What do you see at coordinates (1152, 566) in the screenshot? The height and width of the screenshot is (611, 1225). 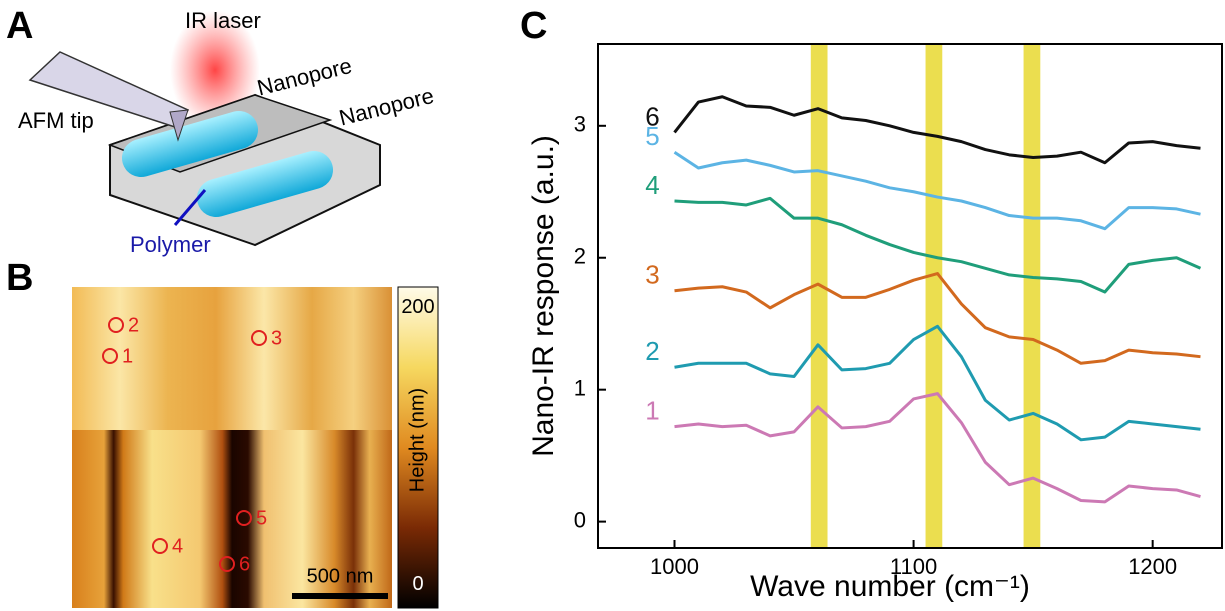 I see `x-tick-label: 1200` at bounding box center [1152, 566].